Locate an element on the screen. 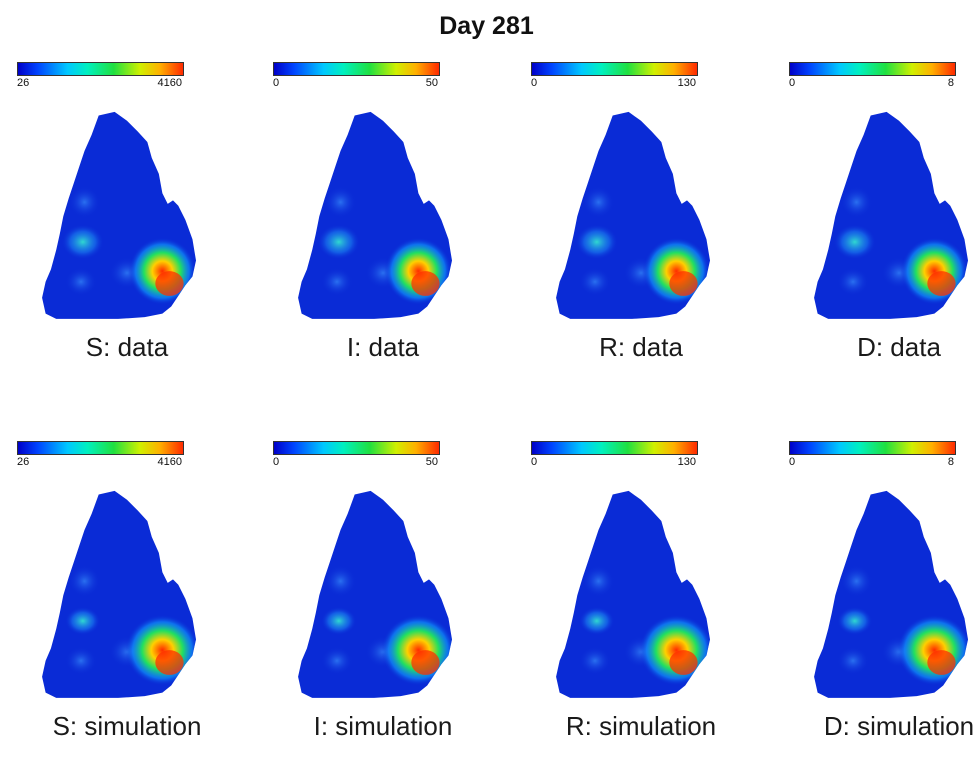 The width and height of the screenshot is (973, 761). panel-label: D: simulation is located at coordinates (898, 726).